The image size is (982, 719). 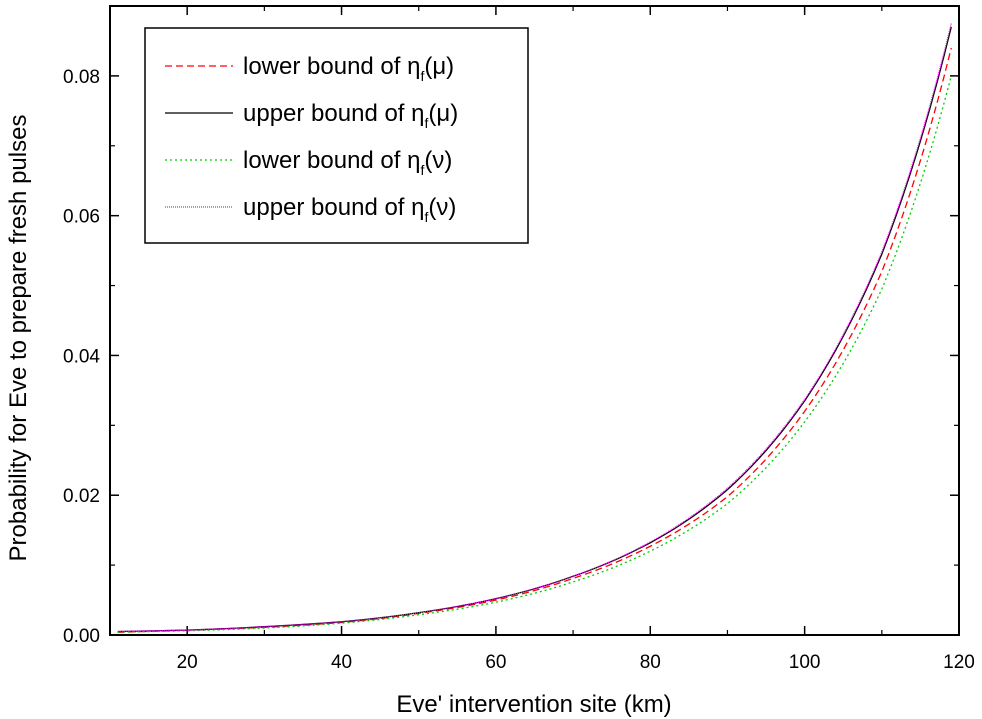 What do you see at coordinates (347, 162) in the screenshot?
I see `legend-label-3: lower bound of ηf(ν)` at bounding box center [347, 162].